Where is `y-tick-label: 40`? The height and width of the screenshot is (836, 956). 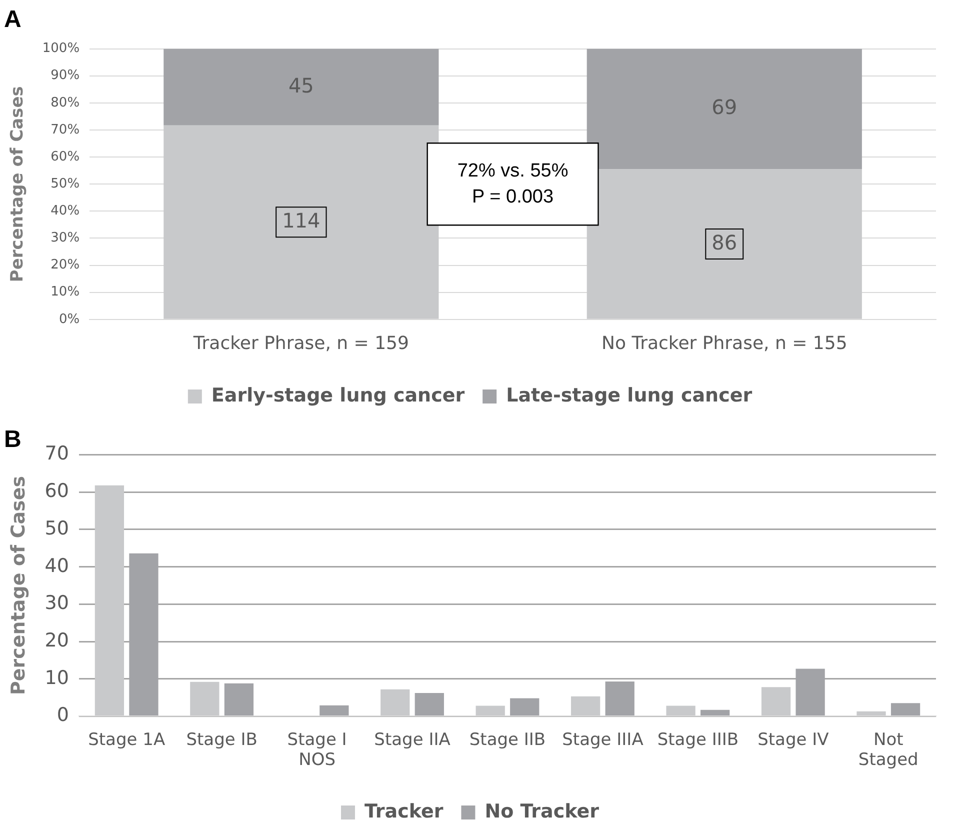 y-tick-label: 40 is located at coordinates (56, 565).